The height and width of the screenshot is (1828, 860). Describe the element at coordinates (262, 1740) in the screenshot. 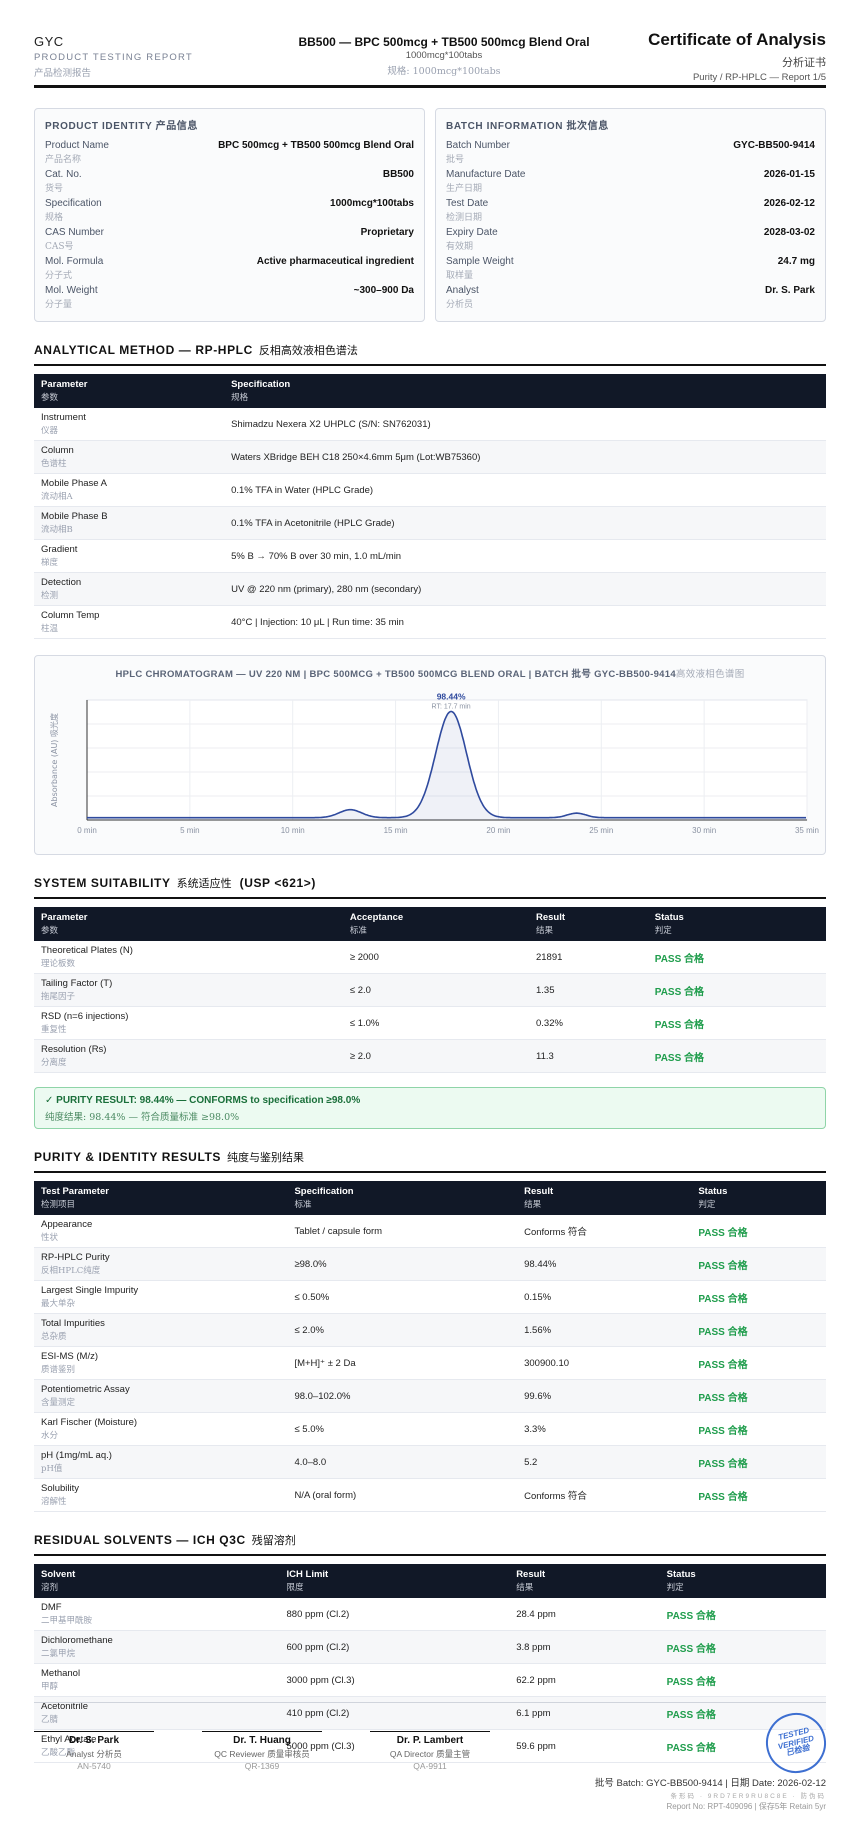

I see `signer-name: Dr. T. Huang` at that location.